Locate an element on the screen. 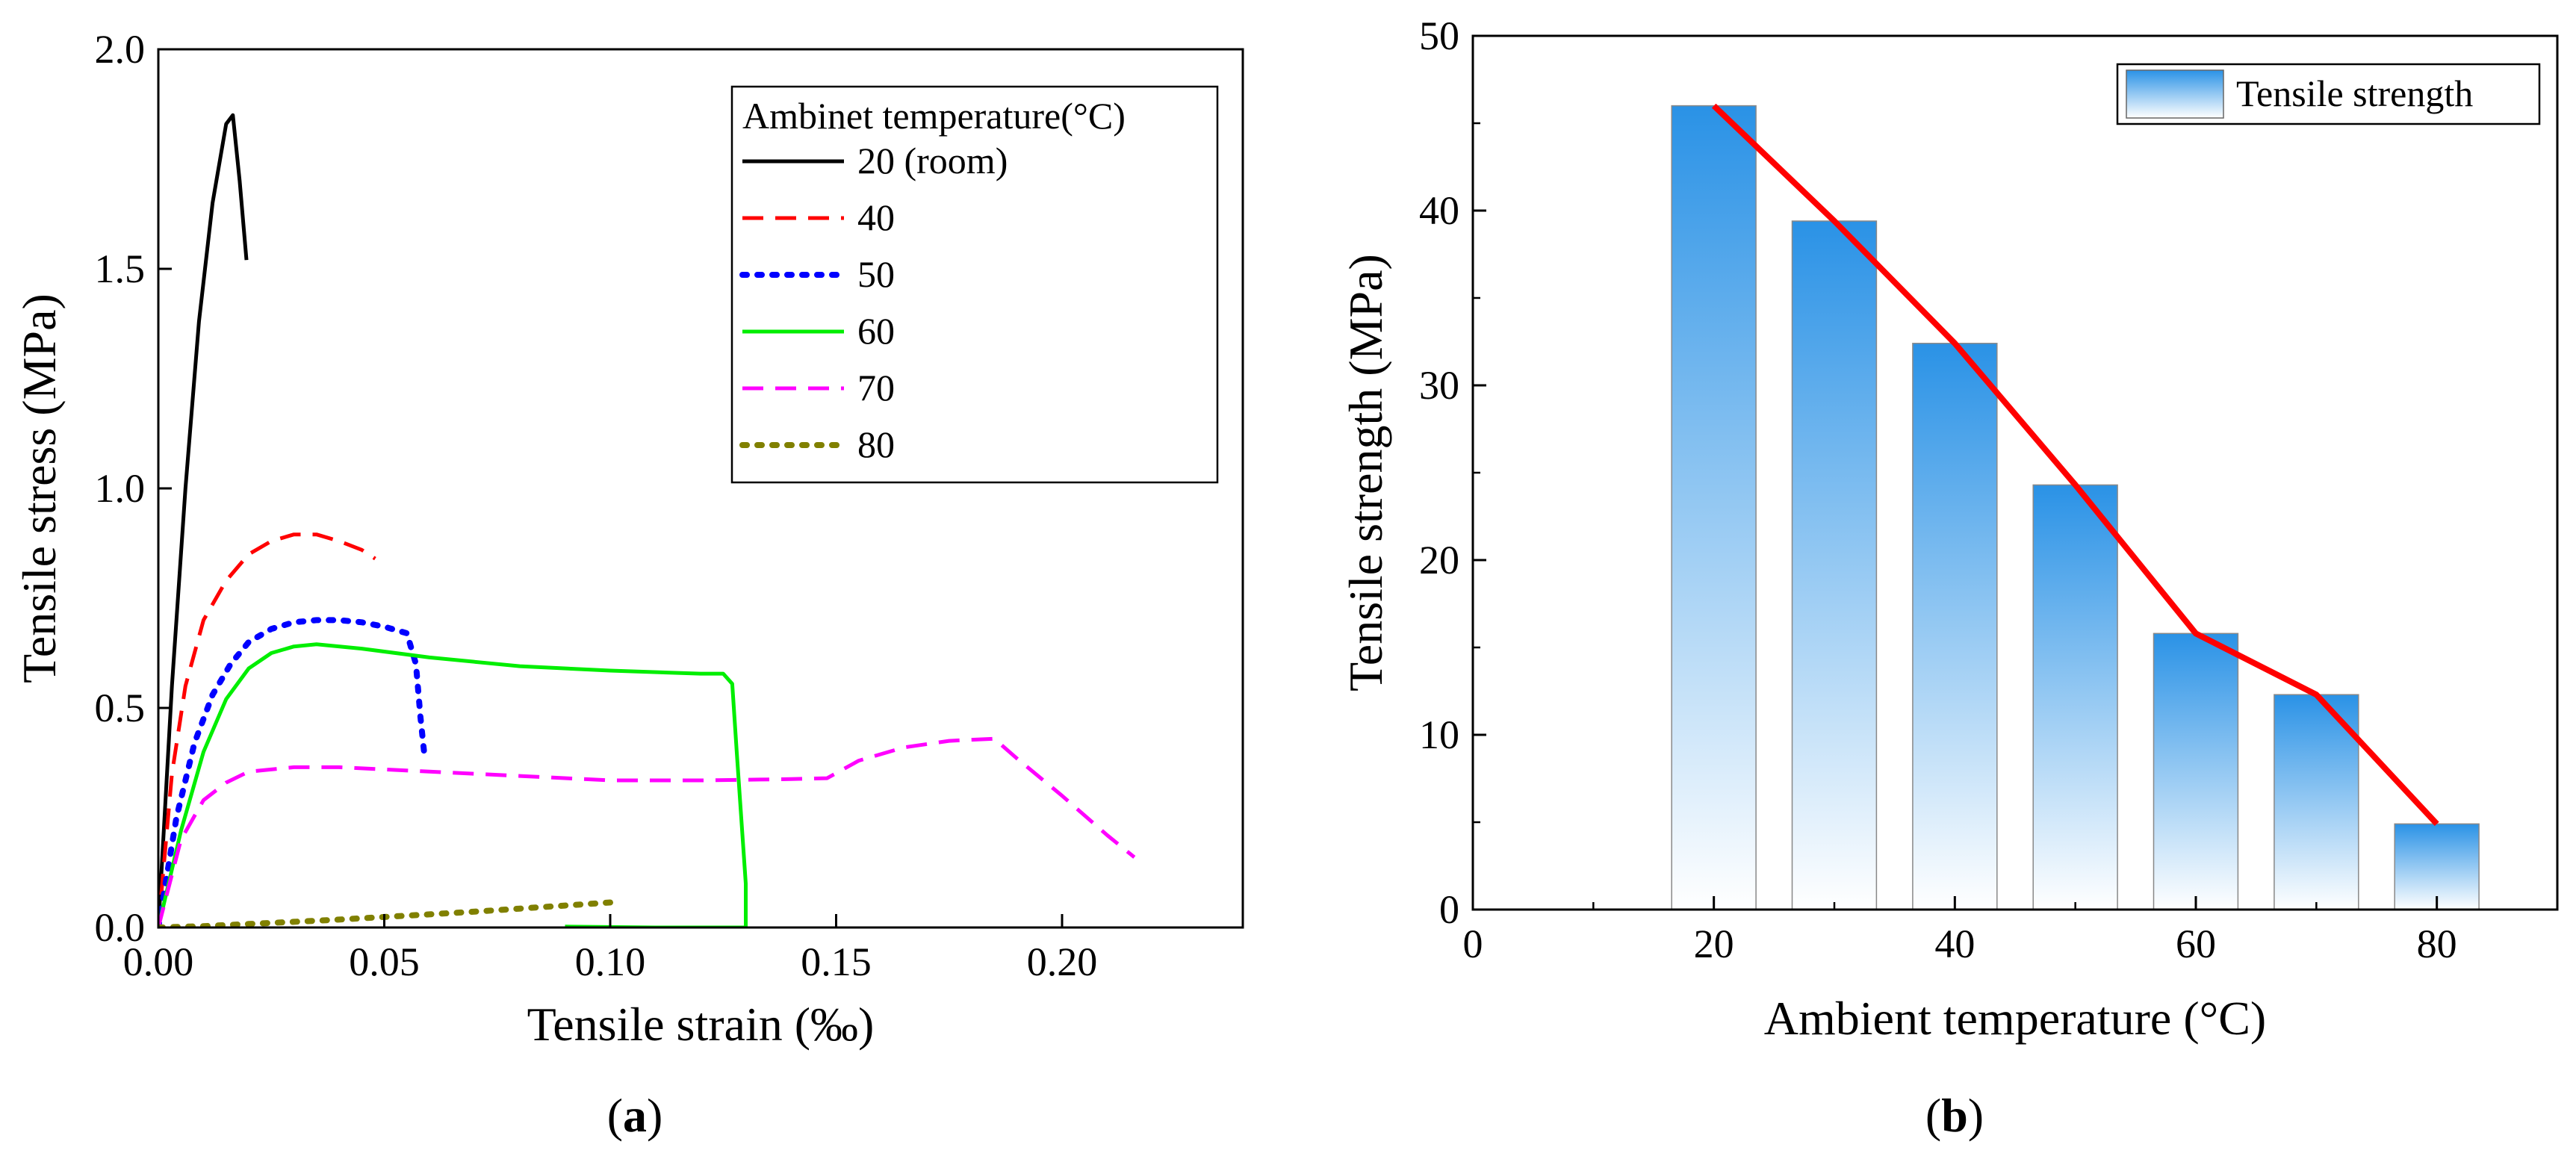 Image resolution: width=2576 pixels, height=1156 pixels. chart-a-legend-label-5: 80 is located at coordinates (876, 444).